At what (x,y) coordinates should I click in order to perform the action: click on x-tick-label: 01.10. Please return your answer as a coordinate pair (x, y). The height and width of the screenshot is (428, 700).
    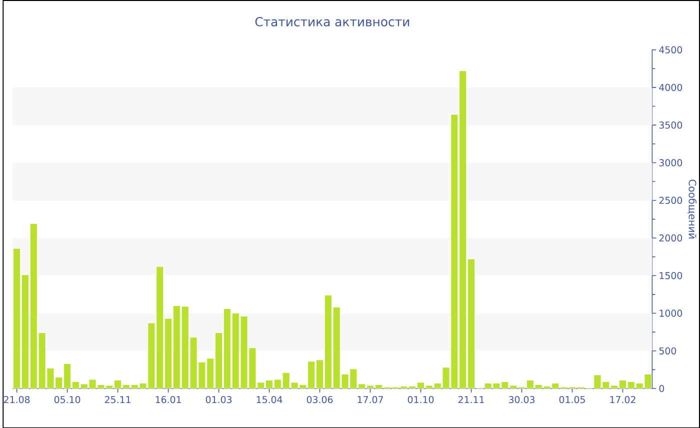
    Looking at the image, I should click on (421, 399).